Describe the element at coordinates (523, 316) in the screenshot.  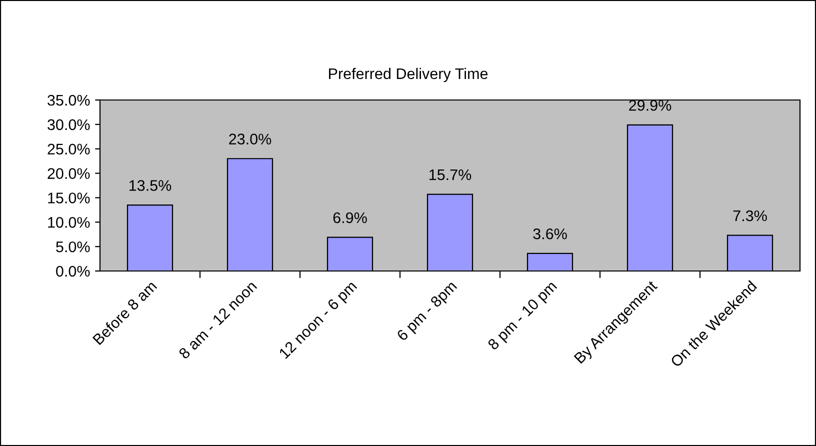
I see `x-tick-label: 8 pm - 10 pm` at that location.